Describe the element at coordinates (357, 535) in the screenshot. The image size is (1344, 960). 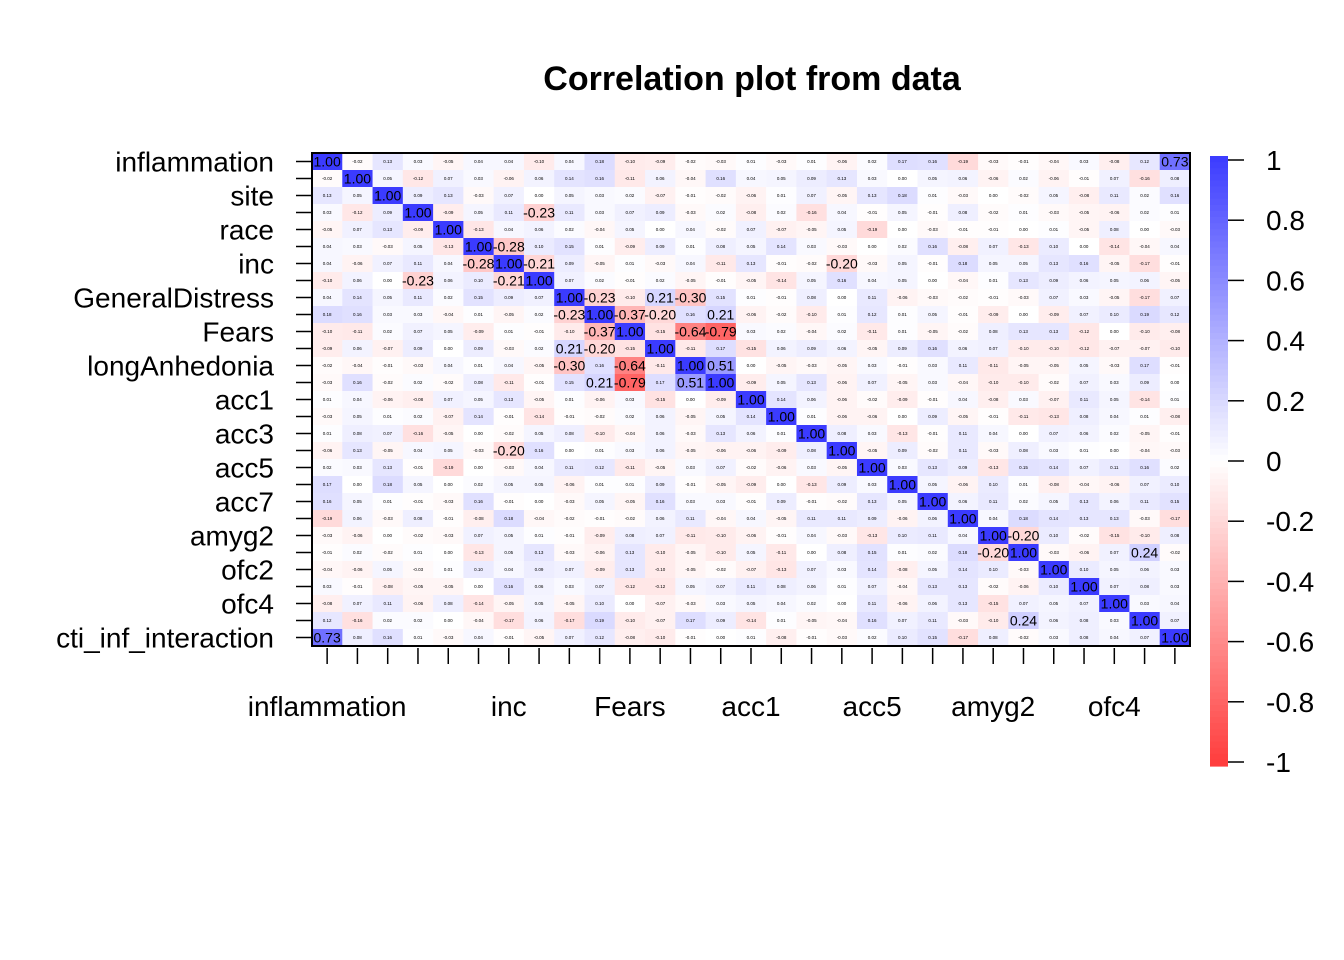
I see `cell-value-label: -0.06` at that location.